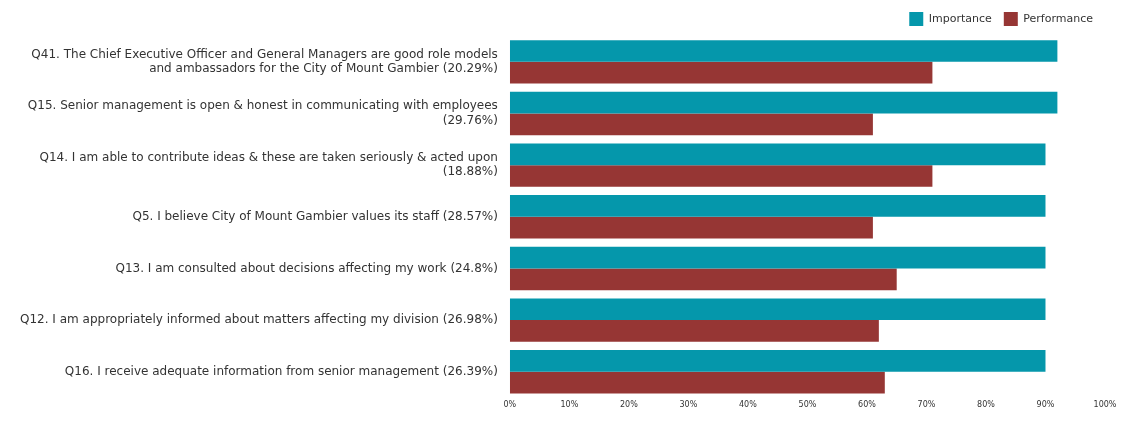 The height and width of the screenshot is (424, 1127). I want to click on y-tick-label: Q13. I am consulted about decisions affecting my work (24.8%), so click(306, 267).